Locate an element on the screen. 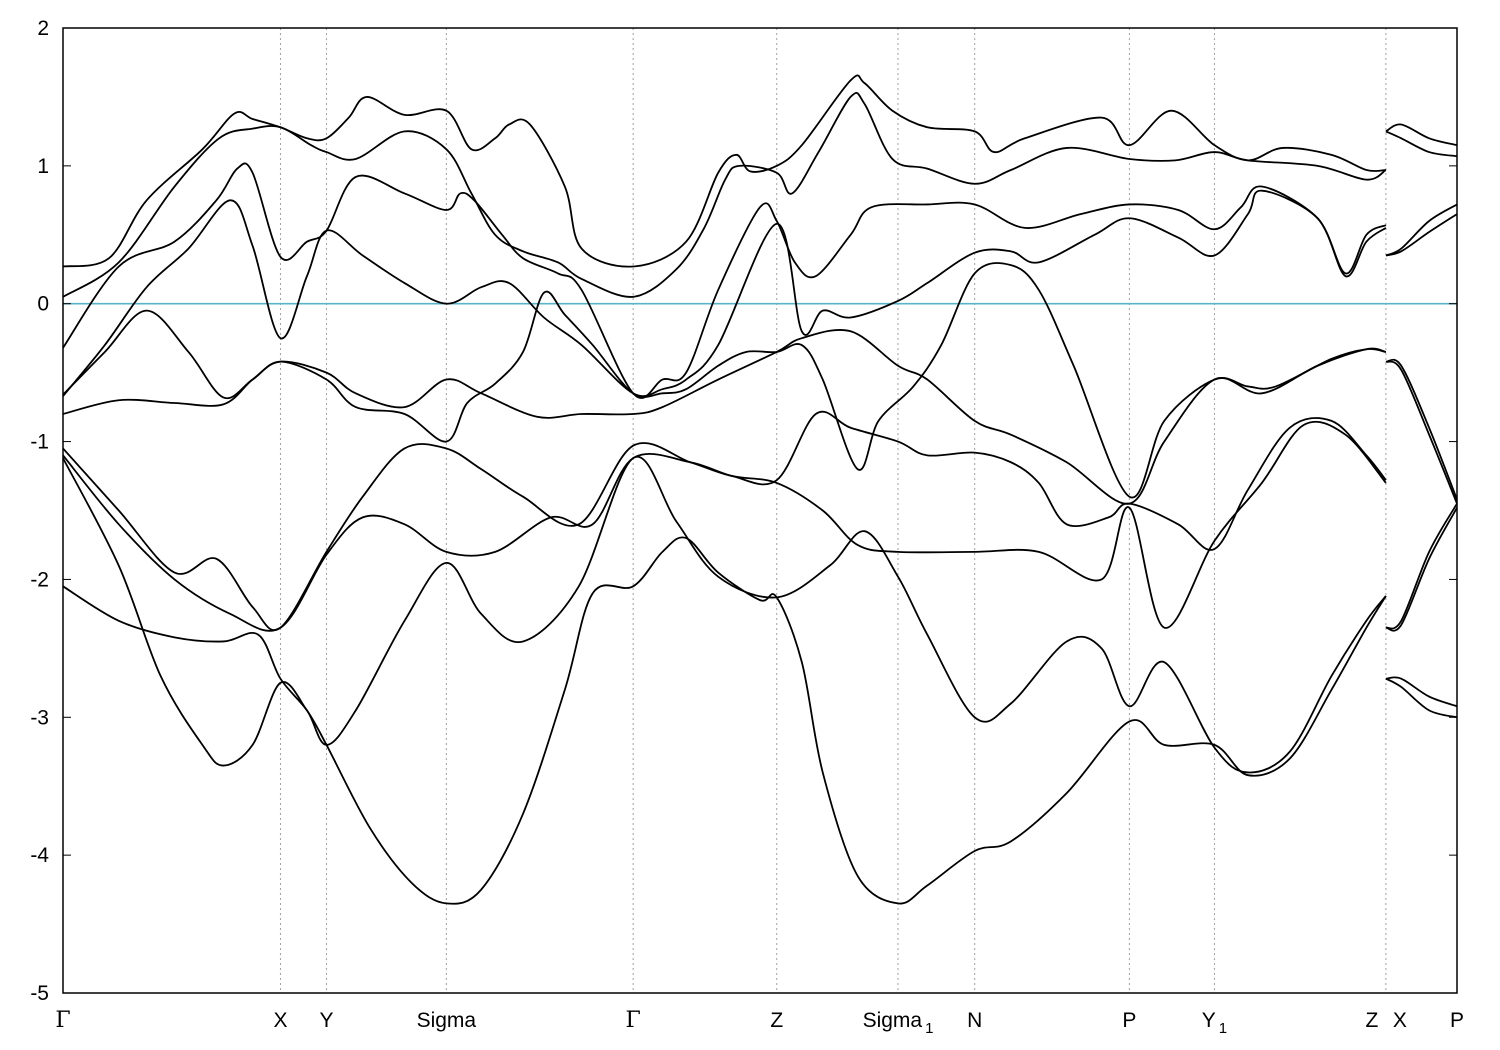  x-tick-label: Y is located at coordinates (326, 1020).